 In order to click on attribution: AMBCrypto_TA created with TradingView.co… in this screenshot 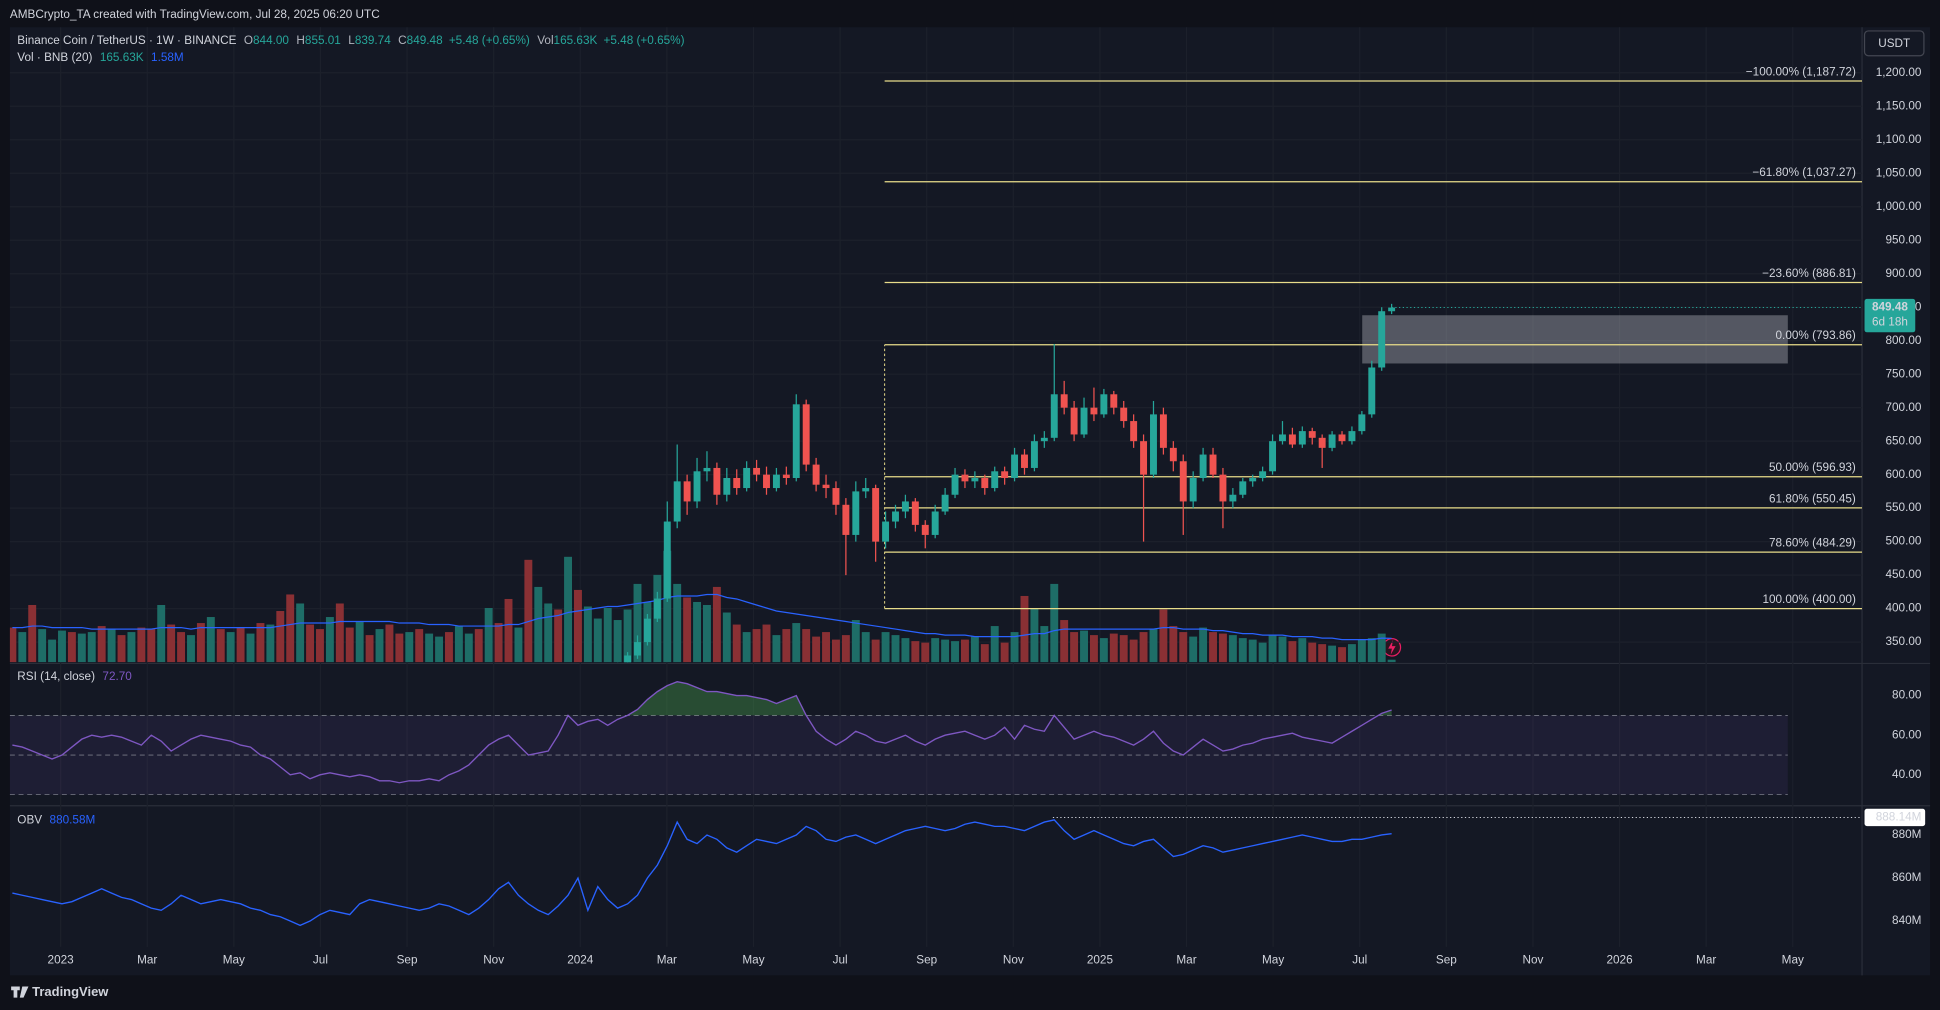, I will do `click(195, 14)`.